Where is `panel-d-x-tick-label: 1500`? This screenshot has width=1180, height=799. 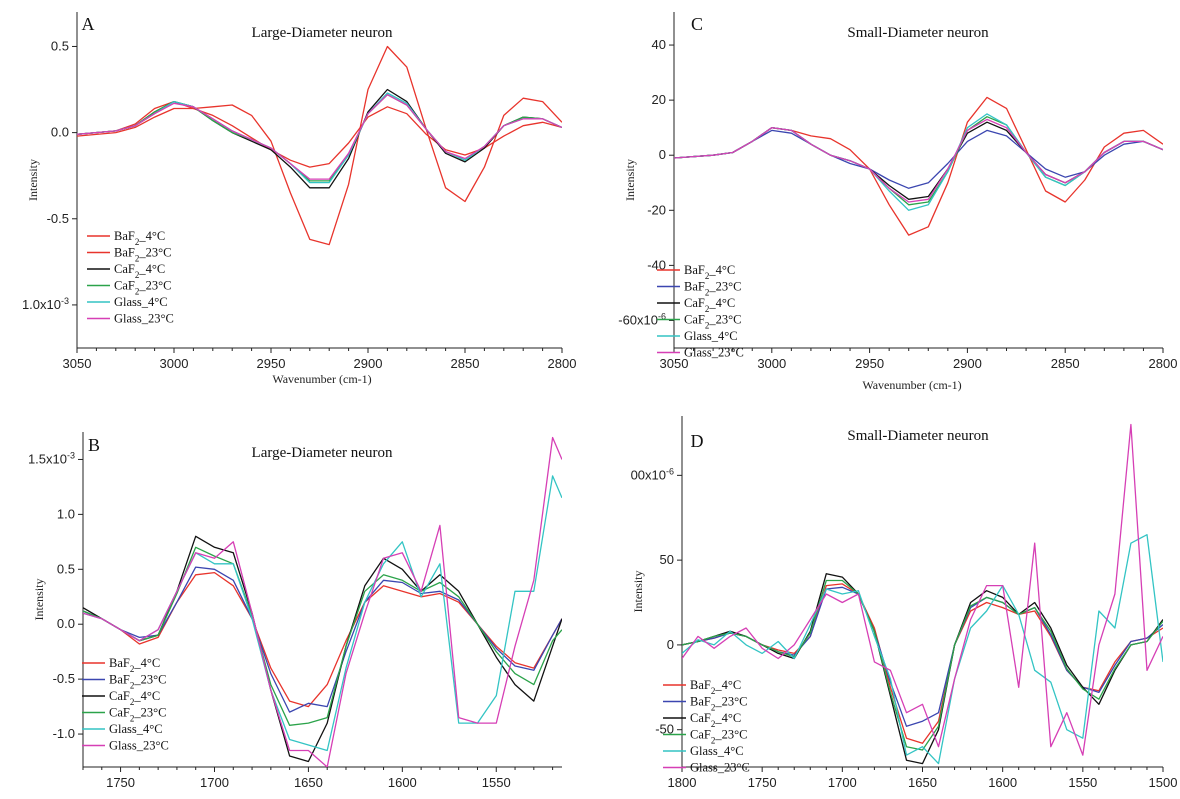 panel-d-x-tick-label: 1500 is located at coordinates (1163, 782).